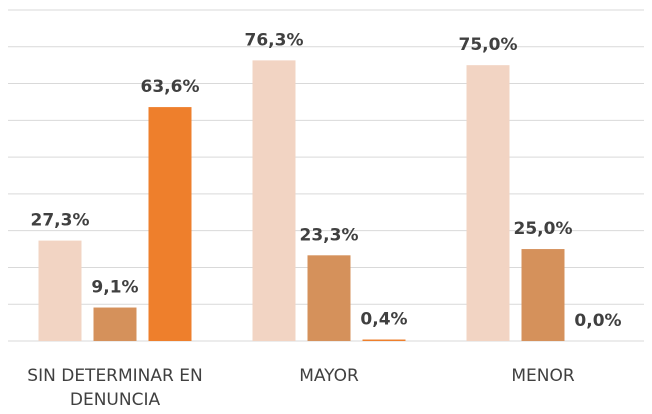  Describe the element at coordinates (383, 320) in the screenshot. I see `data-label: 0,4%` at that location.